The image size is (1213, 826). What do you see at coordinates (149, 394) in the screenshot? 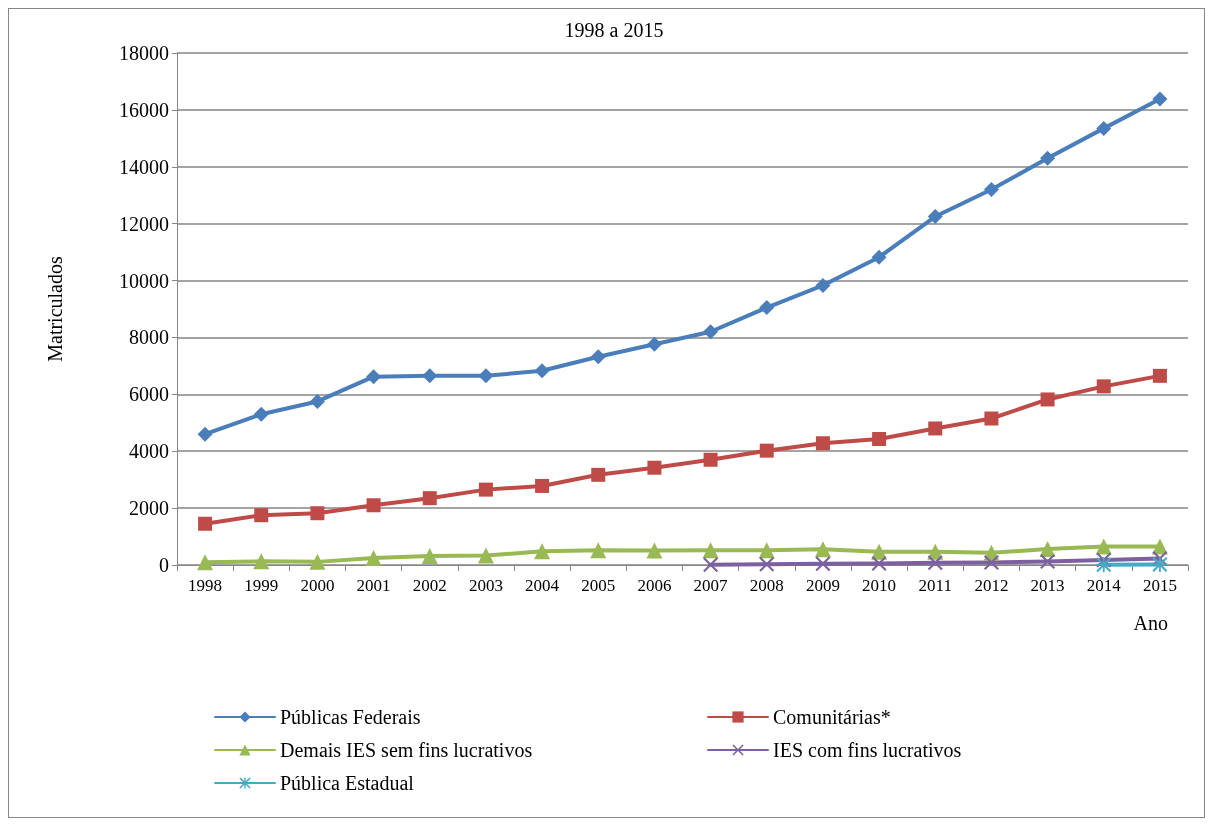
I see `y-tick-label: 6000` at bounding box center [149, 394].